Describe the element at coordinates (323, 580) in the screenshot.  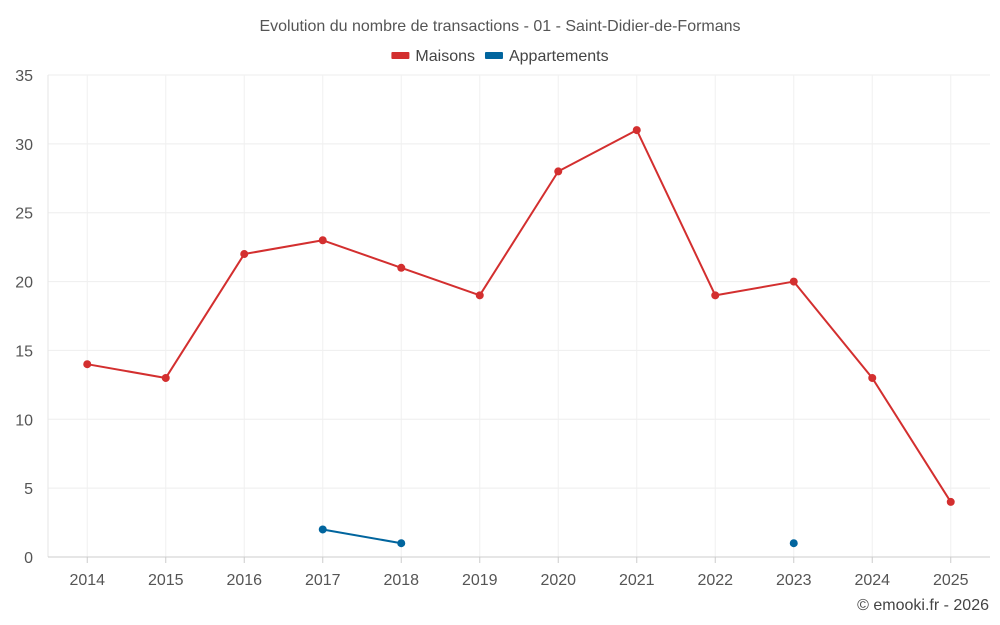
I see `x-tick-label: 2017` at that location.